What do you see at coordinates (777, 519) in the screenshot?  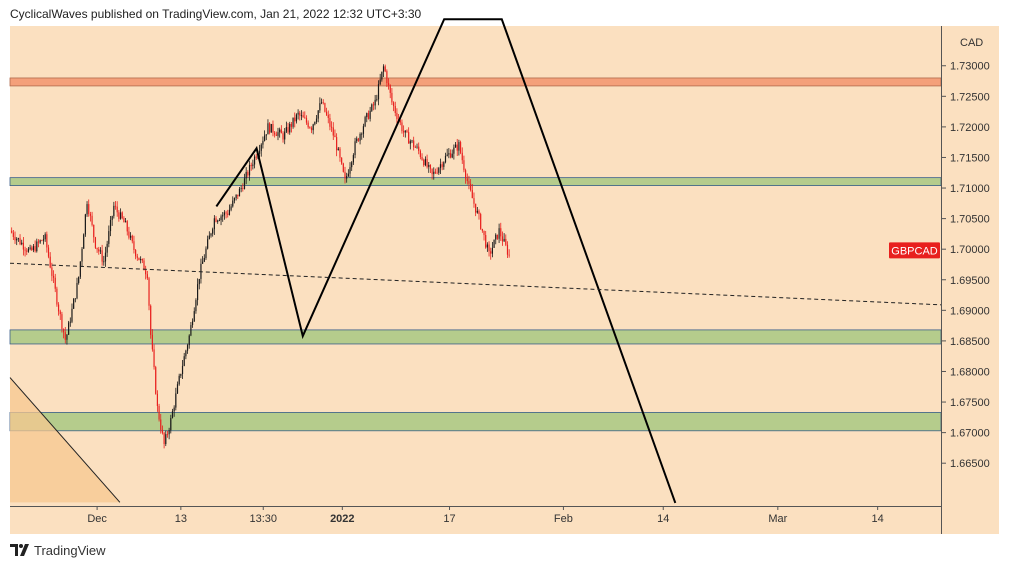 I see `time-tick-label: Mar` at bounding box center [777, 519].